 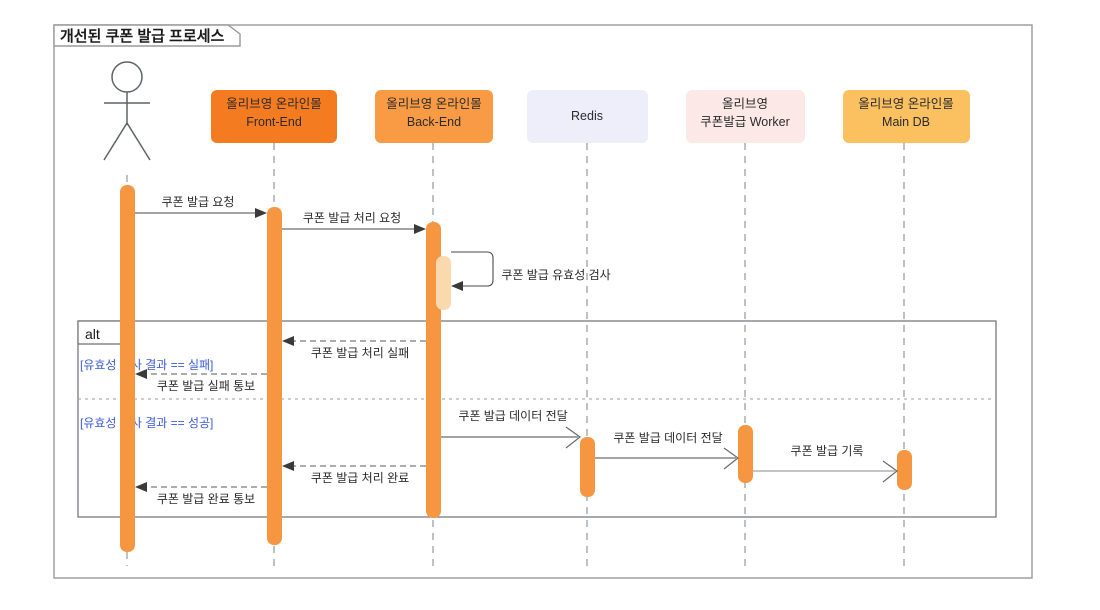 I want to click on activation-backend-nested, so click(x=443, y=283).